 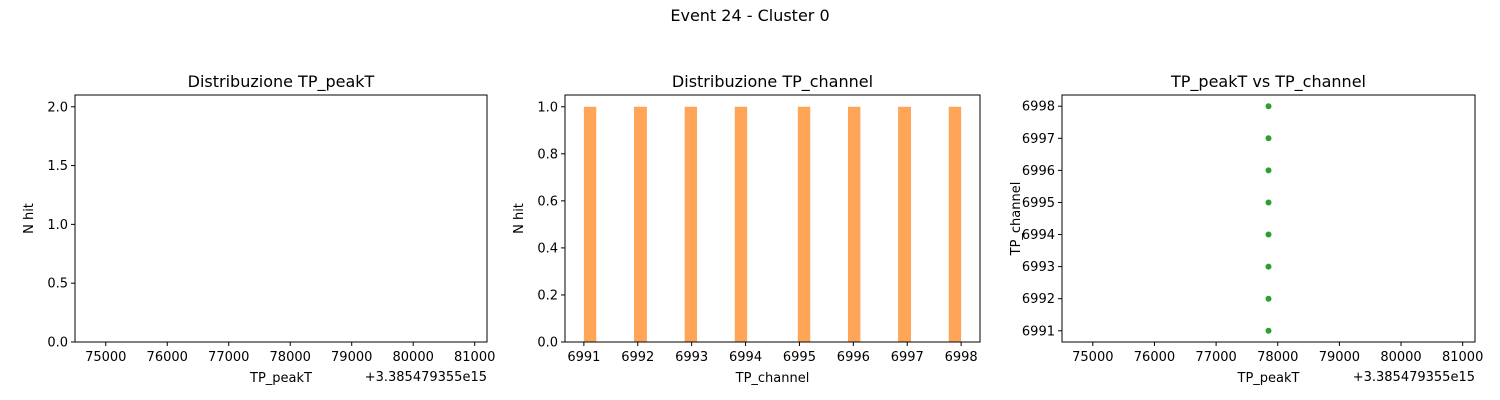 I want to click on x-tick-label: 6995, so click(x=799, y=357).